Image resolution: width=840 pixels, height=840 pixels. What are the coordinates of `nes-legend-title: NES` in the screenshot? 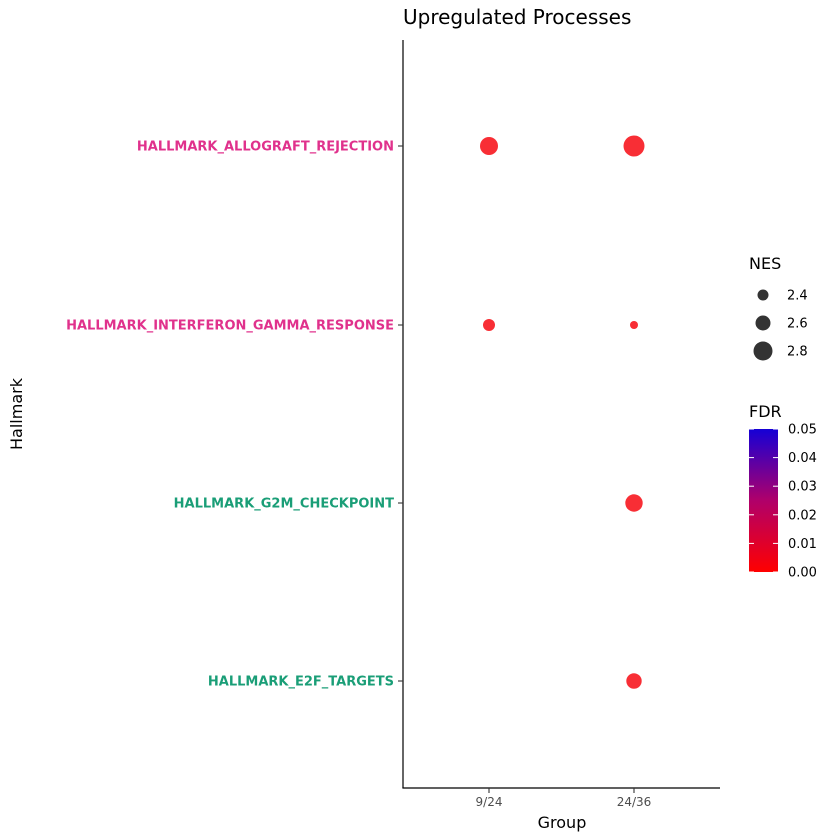 It's located at (765, 263).